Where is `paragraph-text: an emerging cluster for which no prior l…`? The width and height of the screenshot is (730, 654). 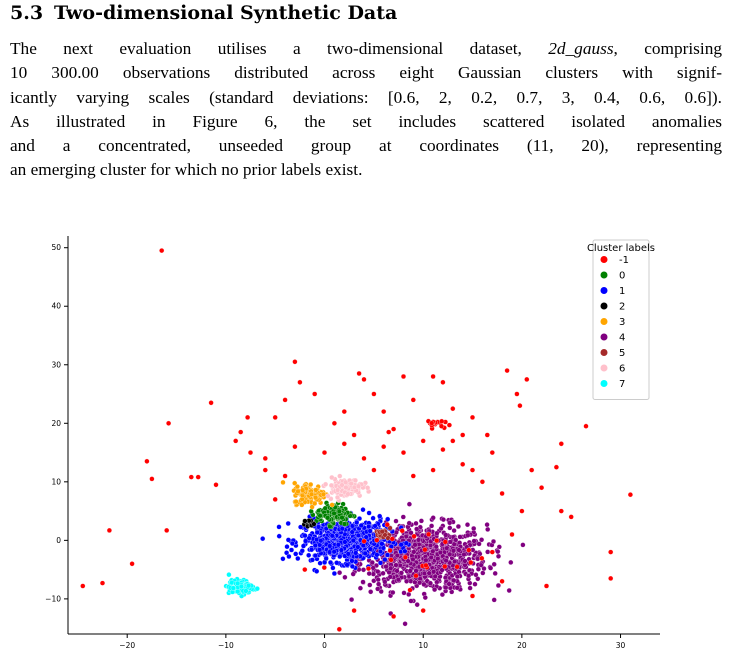
paragraph-text: an emerging cluster for which no prior l… is located at coordinates (186, 170).